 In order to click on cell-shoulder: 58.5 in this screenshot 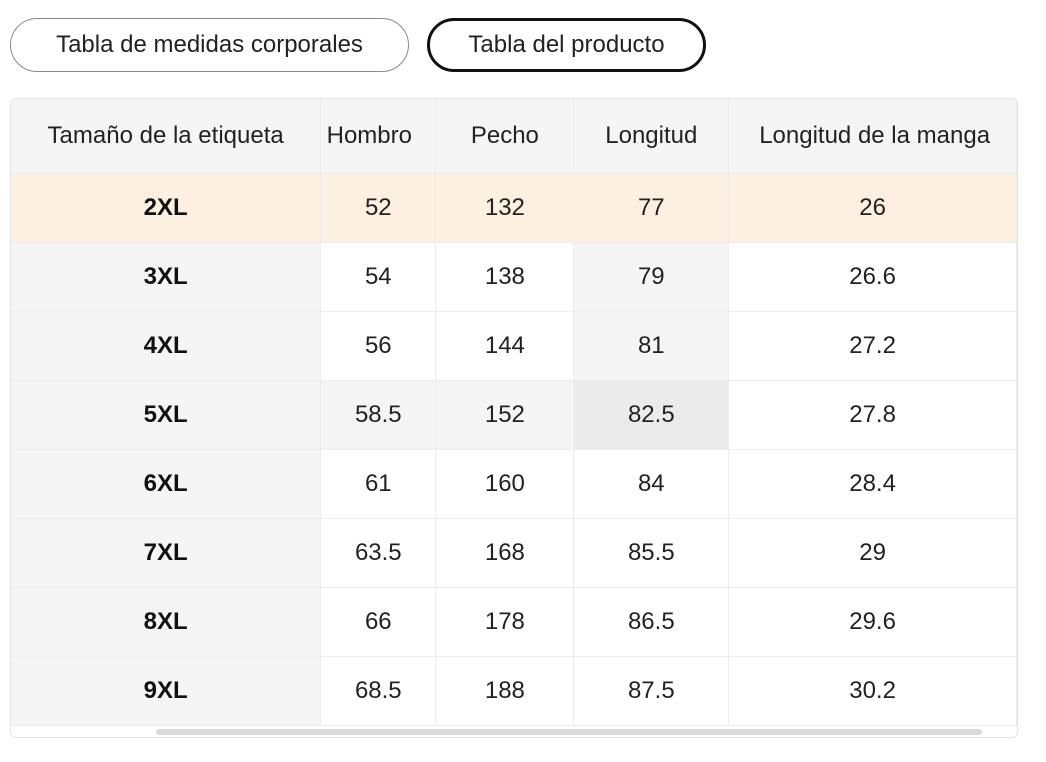, I will do `click(378, 415)`.